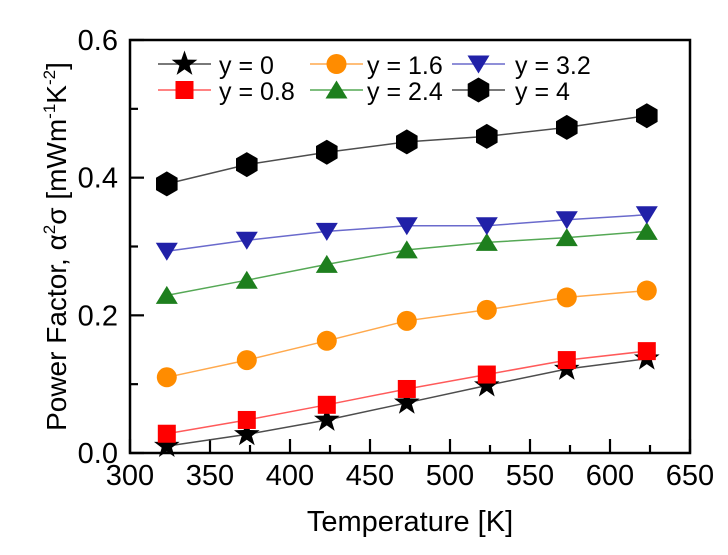 This screenshot has width=728, height=555. What do you see at coordinates (610, 476) in the screenshot?
I see `x-tick-label: 600` at bounding box center [610, 476].